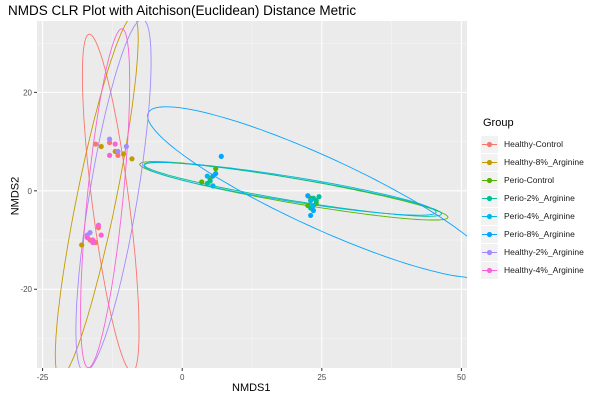  I want to click on ellipse-healthy-8-arginine, so click(96, 194).